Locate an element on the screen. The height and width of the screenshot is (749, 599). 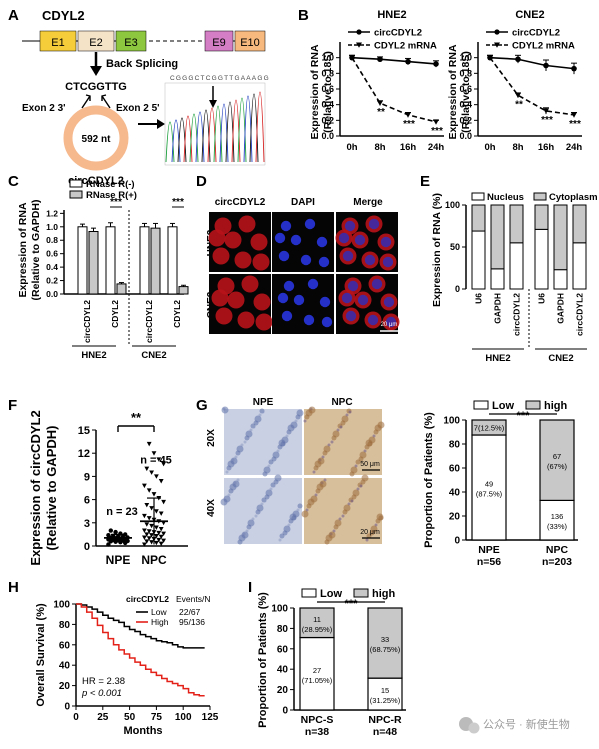
c-y-tick-label: 0.0 is located at coordinates (52, 294).